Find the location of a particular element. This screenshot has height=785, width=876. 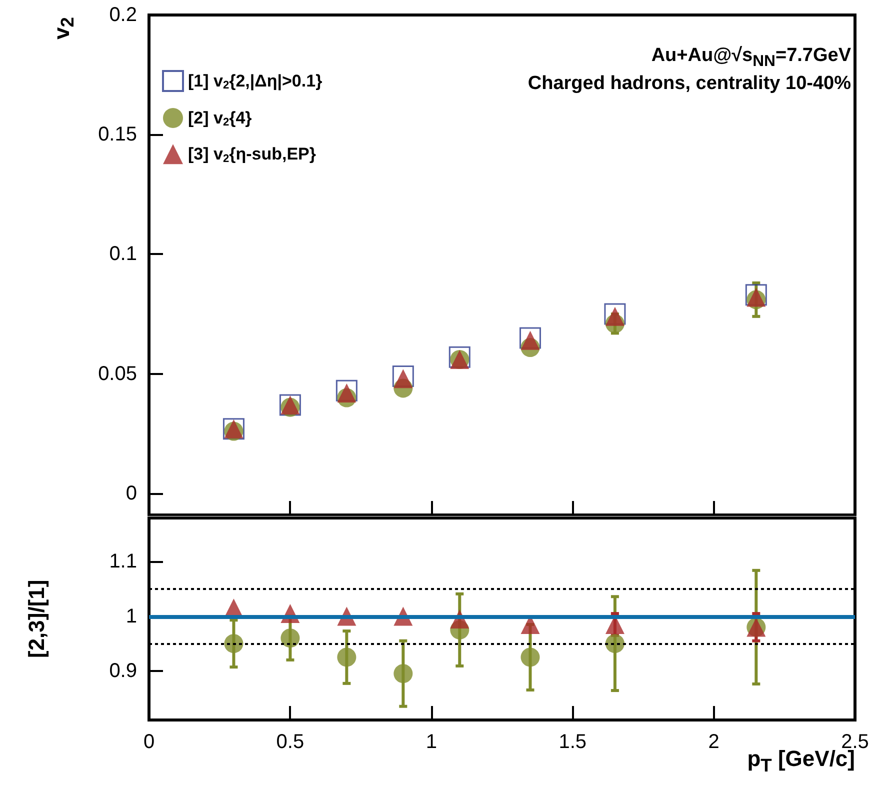

x-tick-label: 2 is located at coordinates (714, 742).